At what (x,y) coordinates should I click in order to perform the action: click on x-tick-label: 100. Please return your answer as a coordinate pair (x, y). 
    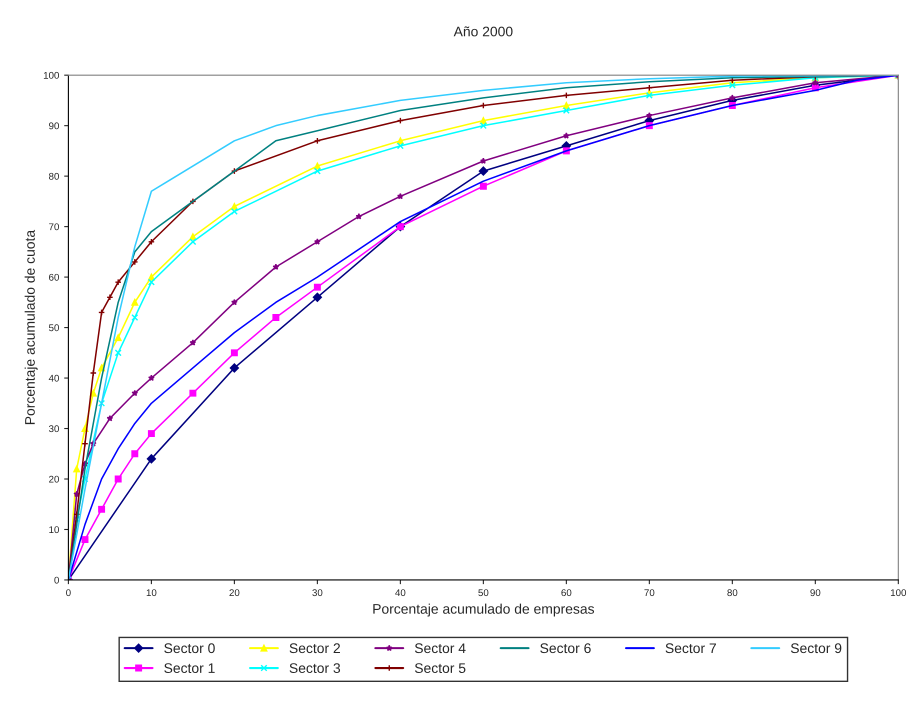
    Looking at the image, I should click on (898, 592).